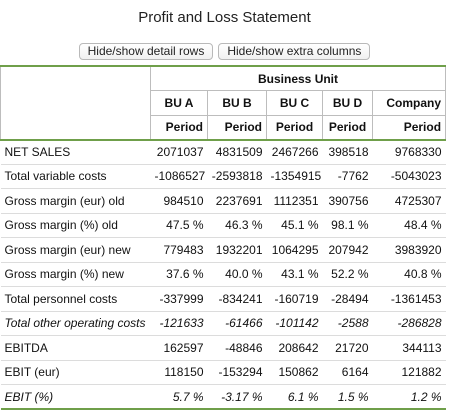 The width and height of the screenshot is (449, 410). I want to click on value-cell: -286828, so click(409, 323).